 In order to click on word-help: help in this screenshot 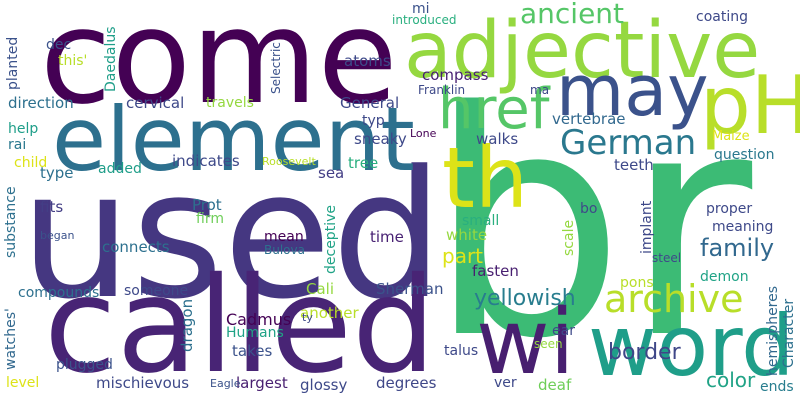, I will do `click(23, 129)`.